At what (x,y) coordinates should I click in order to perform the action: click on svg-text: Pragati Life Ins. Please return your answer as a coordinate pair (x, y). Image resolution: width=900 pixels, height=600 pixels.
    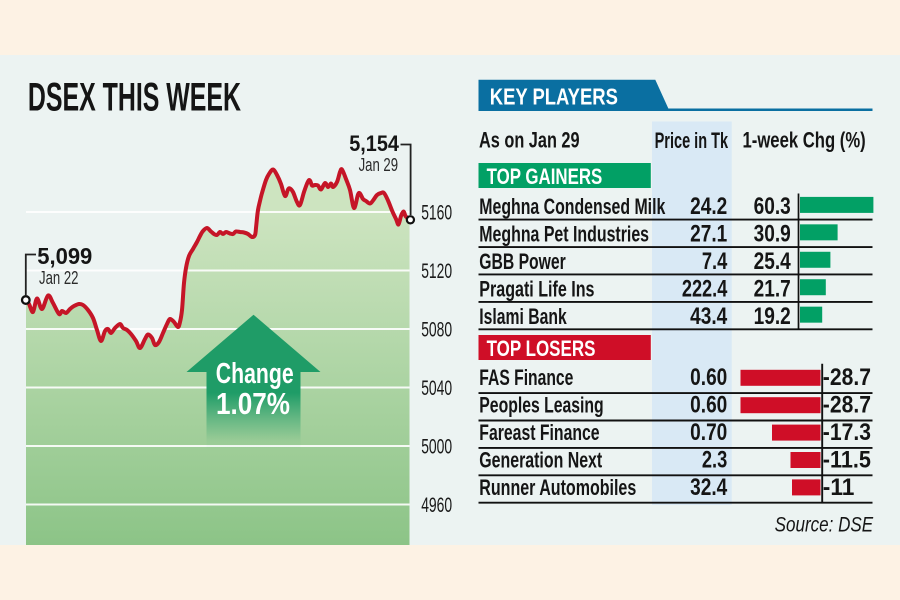
    Looking at the image, I should click on (536, 289).